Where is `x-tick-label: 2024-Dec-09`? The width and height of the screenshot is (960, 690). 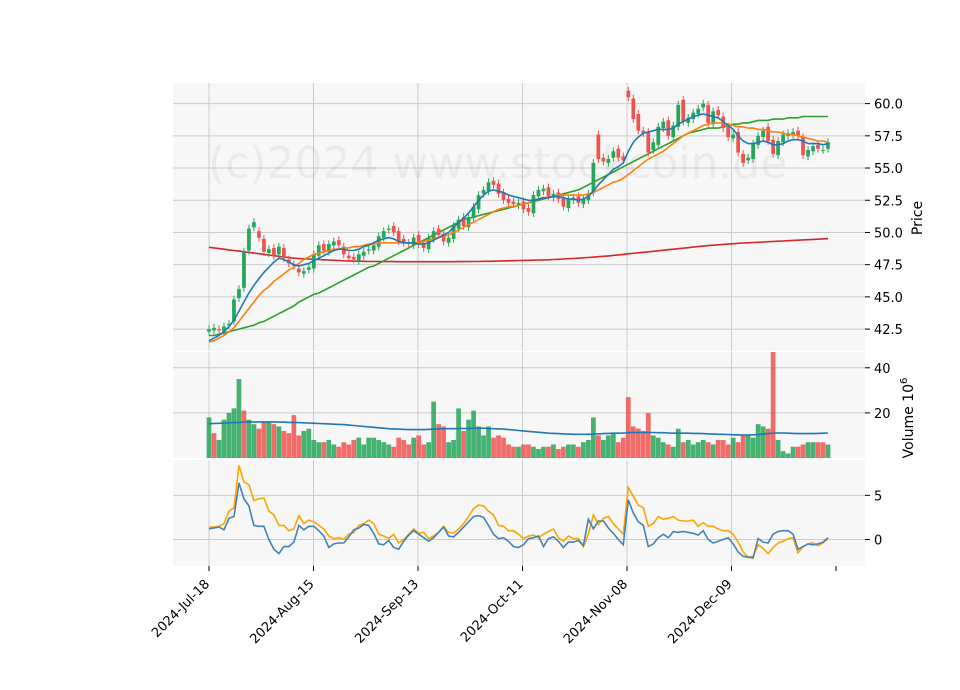
x-tick-label: 2024-Dec-09 is located at coordinates (700, 612).